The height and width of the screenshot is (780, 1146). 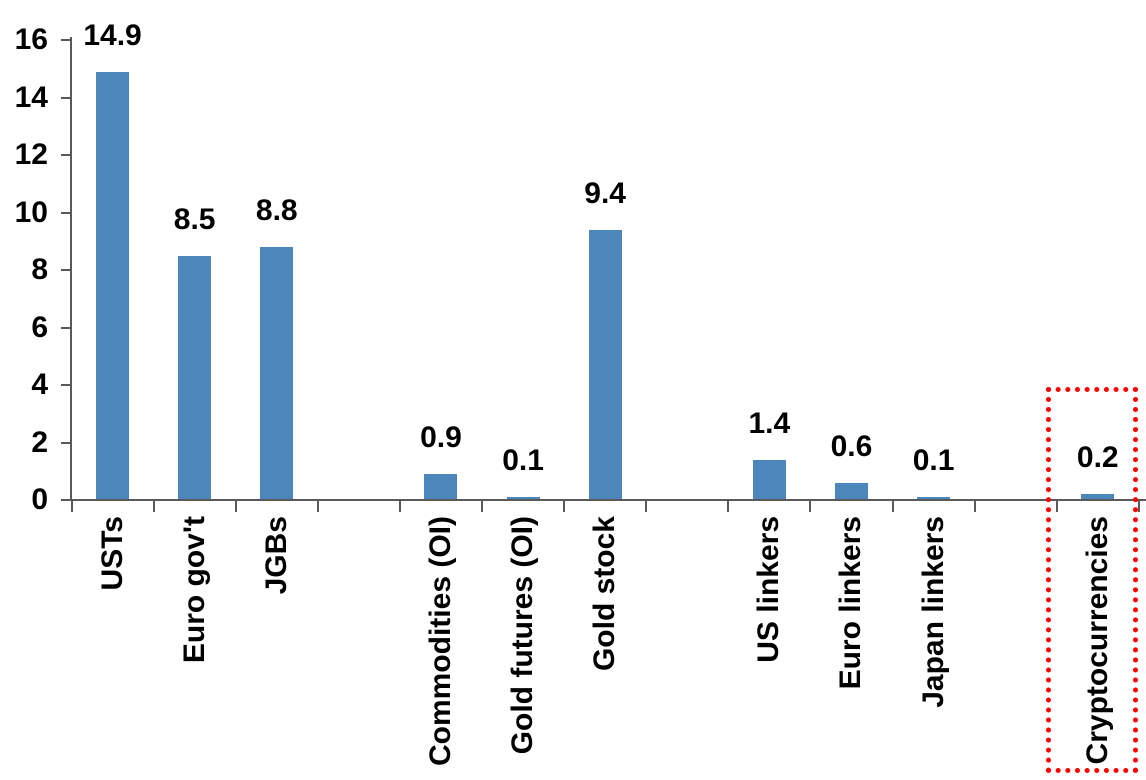 What do you see at coordinates (39, 499) in the screenshot?
I see `y-tick-label: 0` at bounding box center [39, 499].